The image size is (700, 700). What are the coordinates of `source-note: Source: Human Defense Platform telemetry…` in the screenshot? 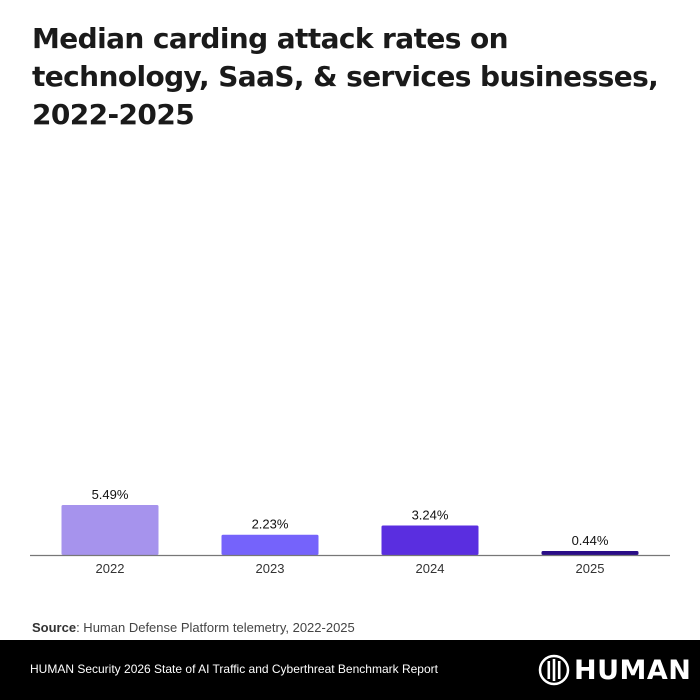 It's located at (193, 627).